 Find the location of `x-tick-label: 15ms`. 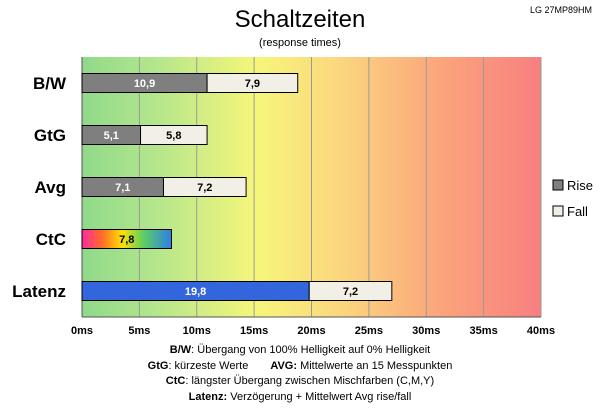

x-tick-label: 15ms is located at coordinates (254, 331).